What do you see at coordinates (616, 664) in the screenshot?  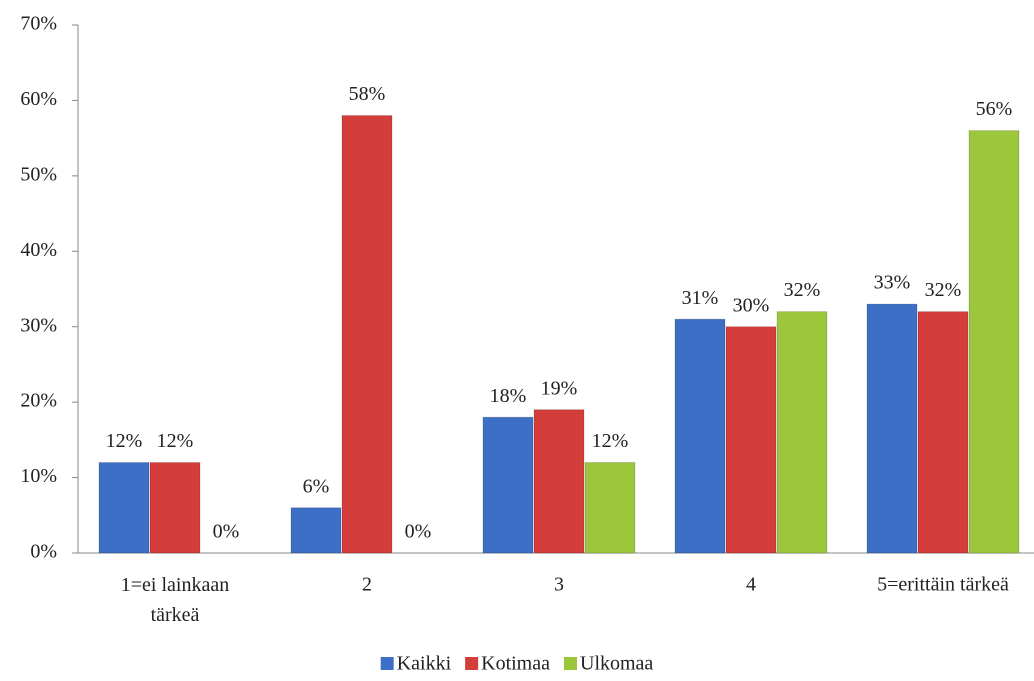 I see `legend-label: Ulkomaa` at bounding box center [616, 664].